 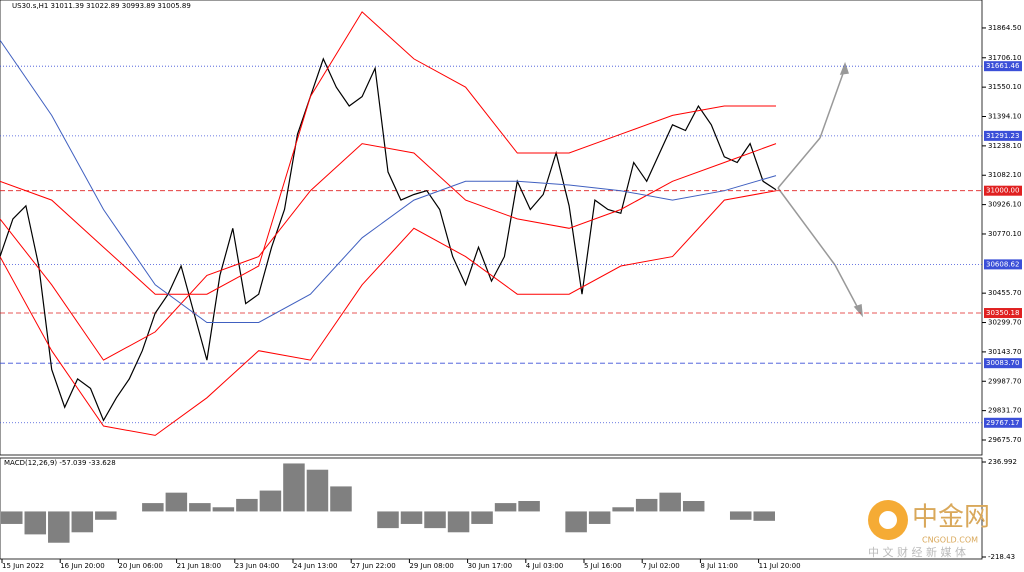 I want to click on watermark-tagline: 中 文 财 经 新 媒 体, so click(x=917, y=552).